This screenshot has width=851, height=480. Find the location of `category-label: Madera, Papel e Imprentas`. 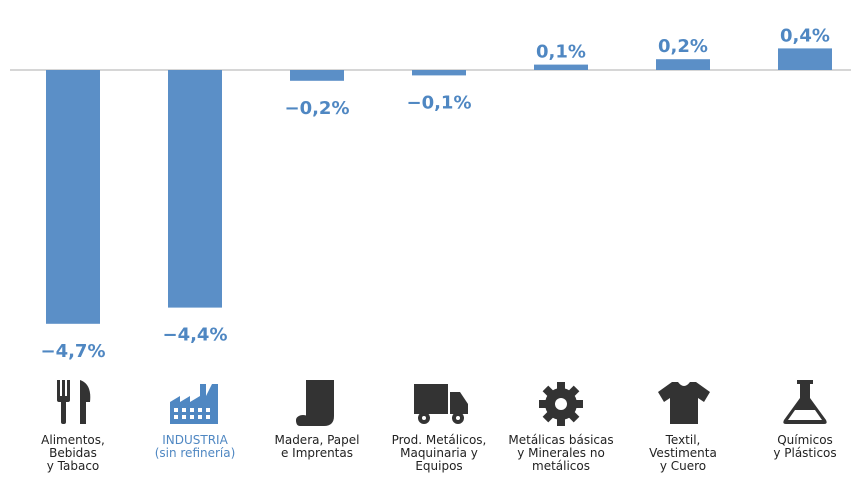

category-label: Madera, Papel e Imprentas is located at coordinates (317, 446).